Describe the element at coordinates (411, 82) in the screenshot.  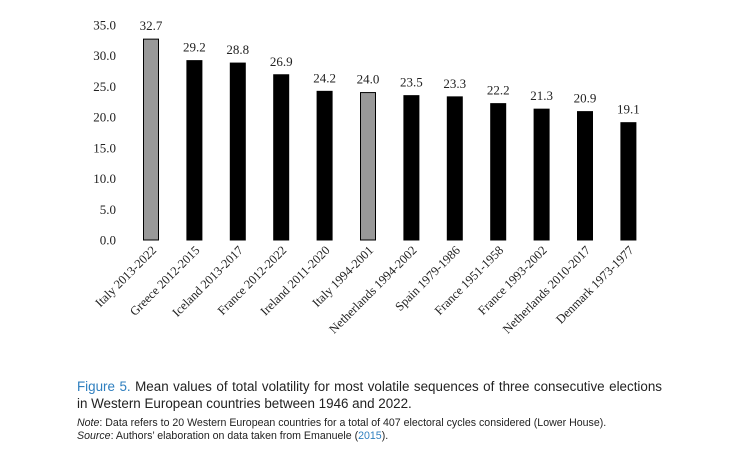
I see `bar-value-label: 23.5` at that location.